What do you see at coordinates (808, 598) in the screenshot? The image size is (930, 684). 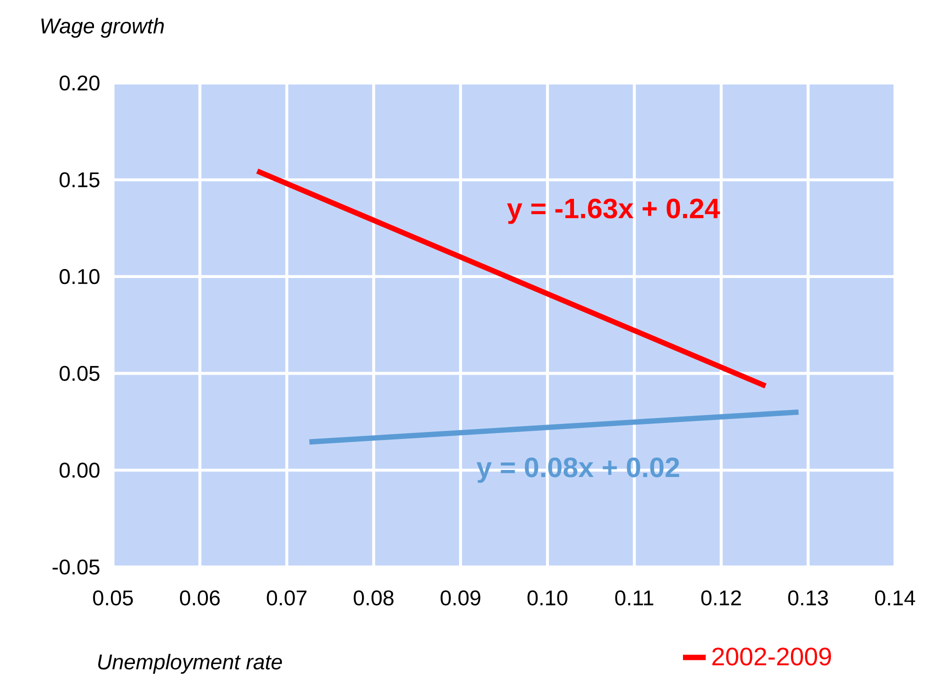 I see `x-tick-label: 0.13` at bounding box center [808, 598].